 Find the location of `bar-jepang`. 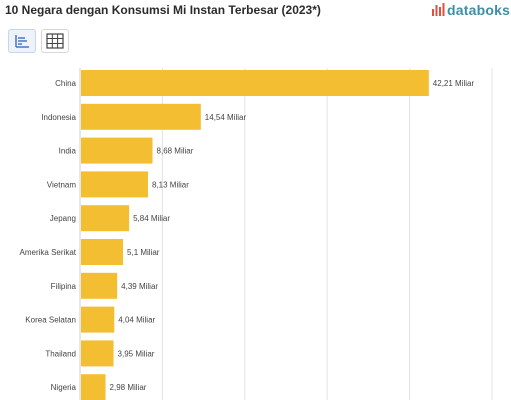

bar-jepang is located at coordinates (105, 218).